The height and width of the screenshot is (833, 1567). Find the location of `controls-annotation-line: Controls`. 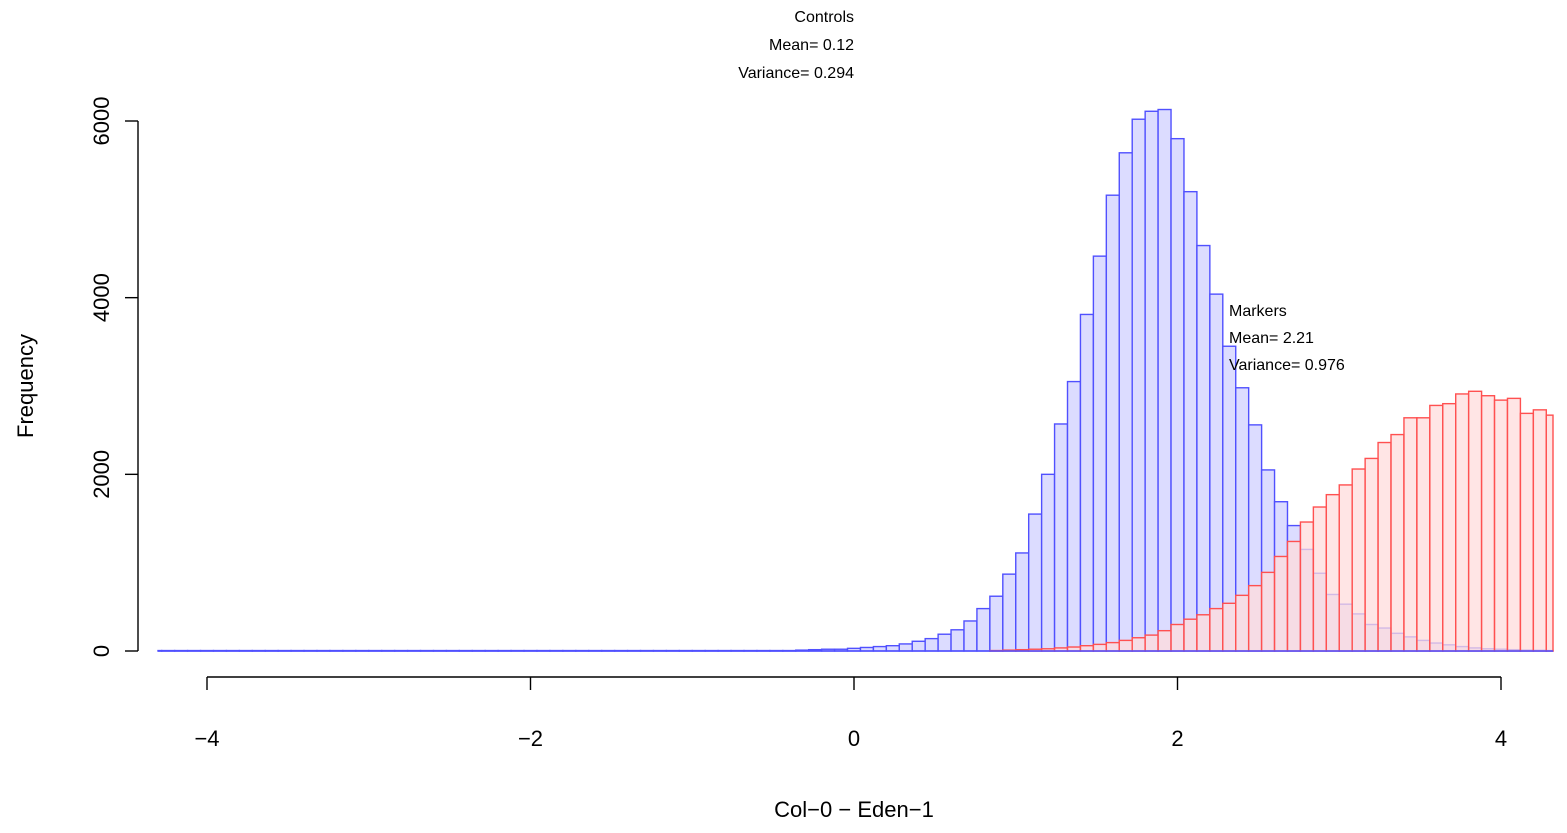

controls-annotation-line: Controls is located at coordinates (824, 17).